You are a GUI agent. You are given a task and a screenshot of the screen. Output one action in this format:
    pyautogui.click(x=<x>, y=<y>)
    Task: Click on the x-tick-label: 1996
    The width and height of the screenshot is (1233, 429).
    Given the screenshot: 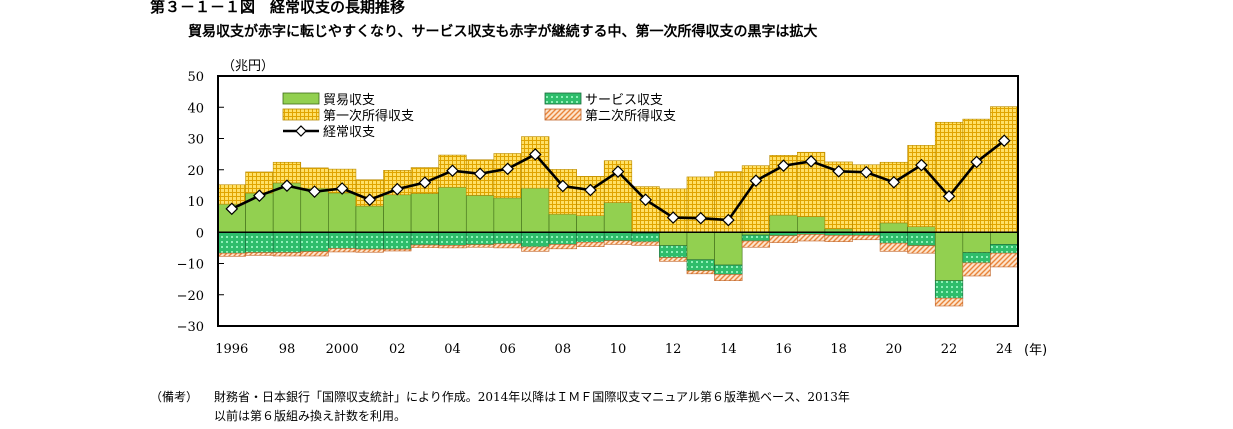 What is the action you would take?
    pyautogui.click(x=231, y=349)
    